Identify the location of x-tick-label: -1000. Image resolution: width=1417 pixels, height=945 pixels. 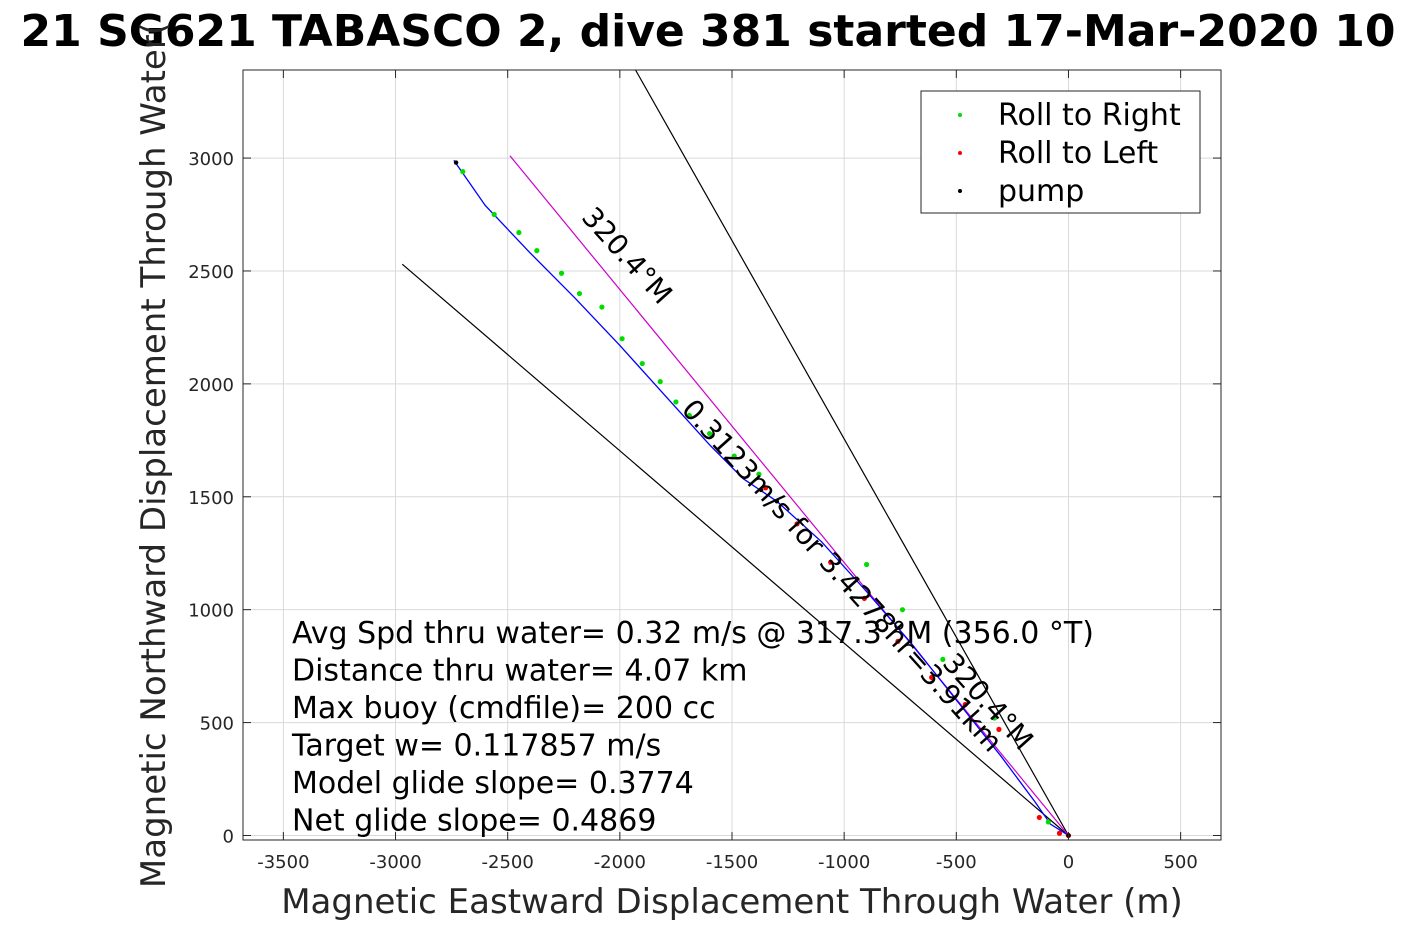
(844, 862).